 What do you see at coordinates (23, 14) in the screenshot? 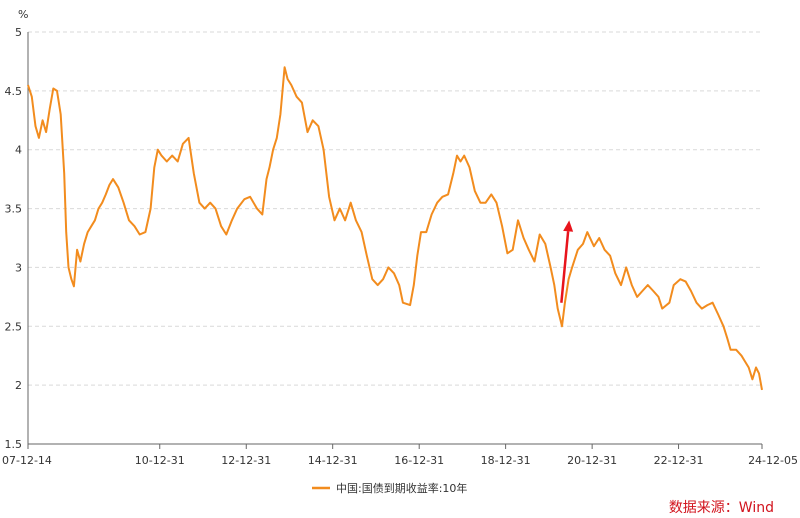
I see `y-axis-unit-label: %` at bounding box center [23, 14].